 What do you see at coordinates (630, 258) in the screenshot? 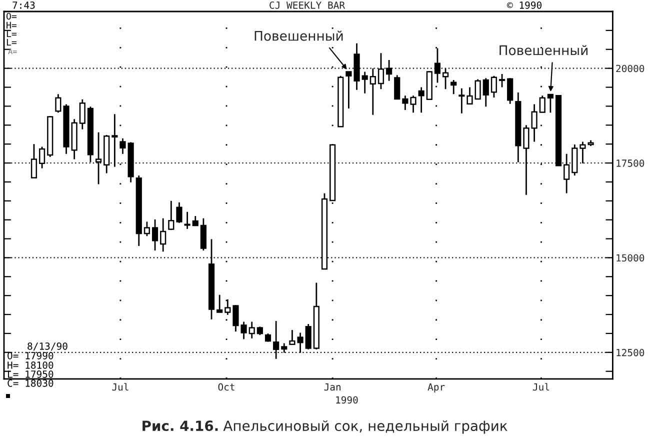
I see `y-tick-label: 15000` at bounding box center [630, 258].